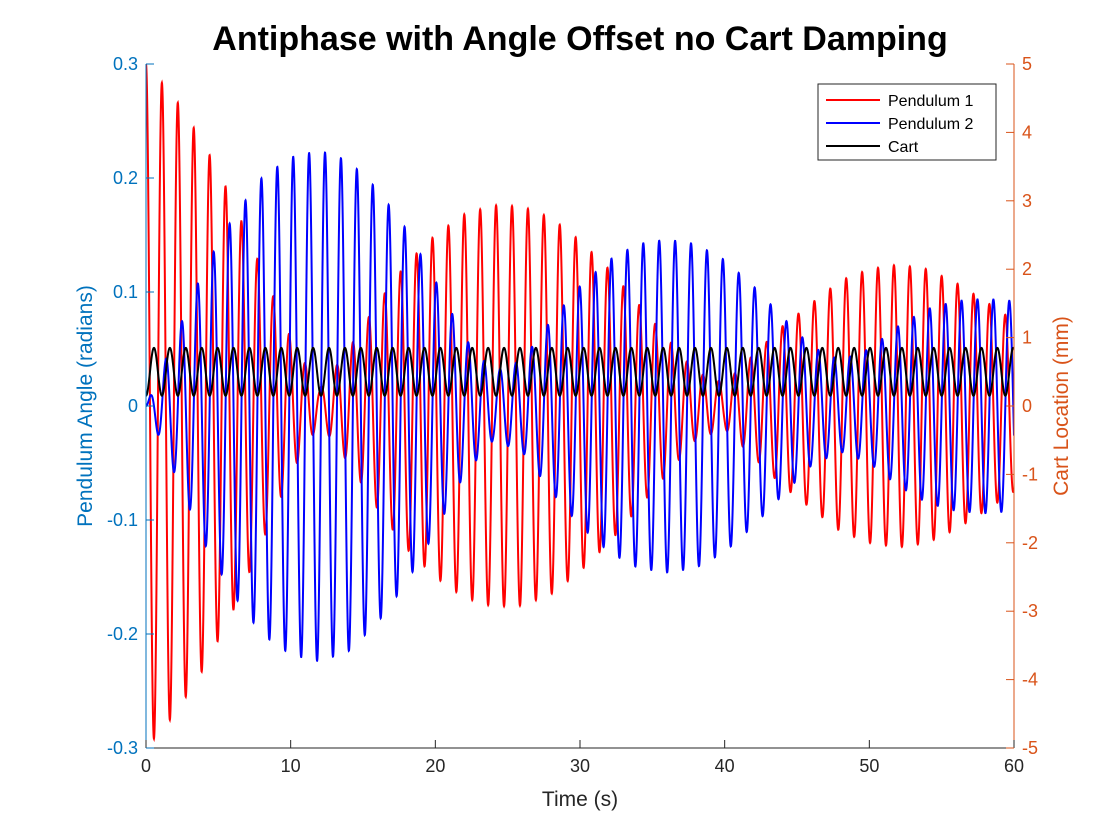  What do you see at coordinates (1061, 406) in the screenshot?
I see `y-axis-right-label: Cart Location (mm)` at bounding box center [1061, 406].